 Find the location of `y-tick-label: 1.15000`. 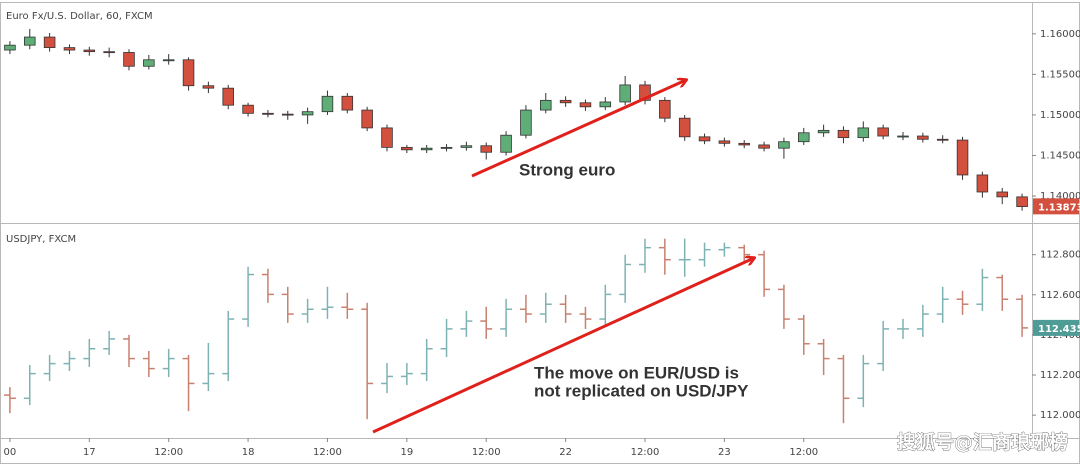

y-tick-label: 1.15000 is located at coordinates (1060, 115).